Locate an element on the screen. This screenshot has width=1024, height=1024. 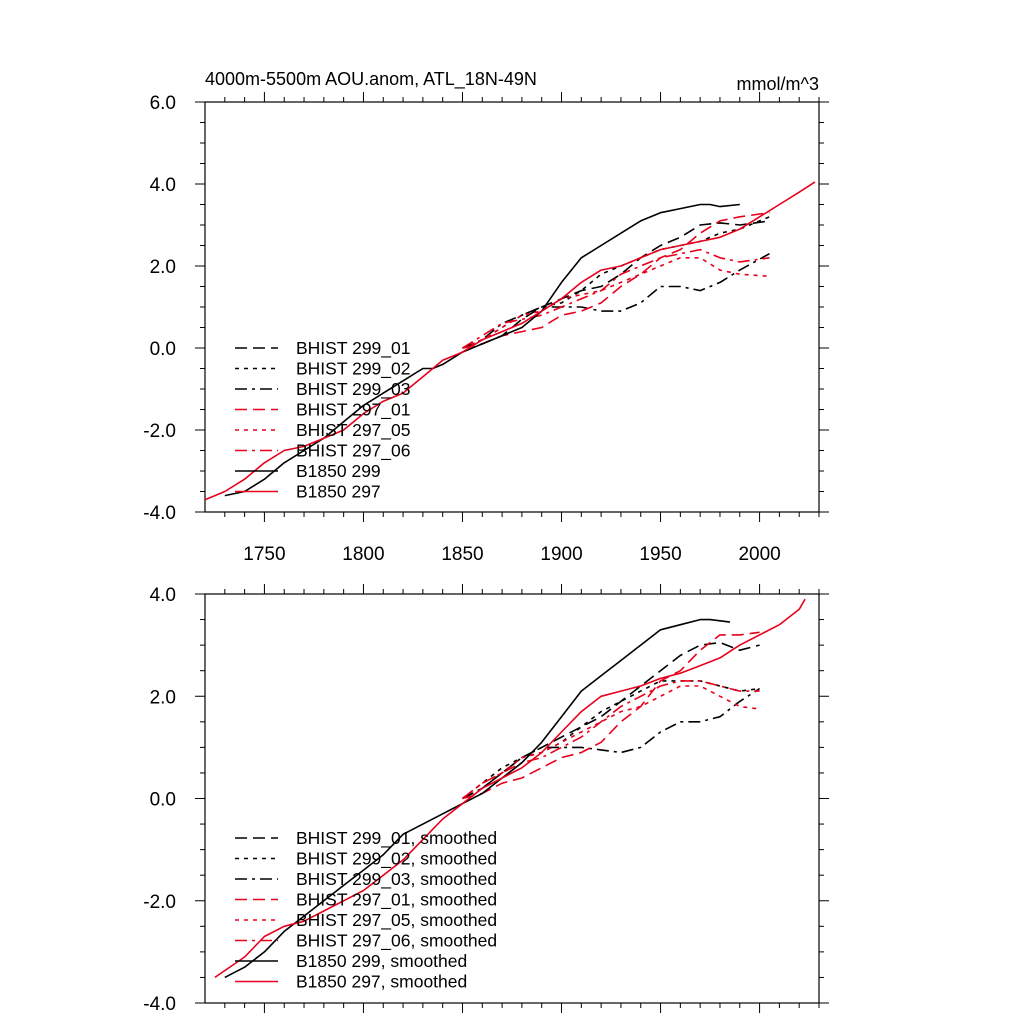
legend-label: BHIST 299_01, smoothed is located at coordinates (396, 838).